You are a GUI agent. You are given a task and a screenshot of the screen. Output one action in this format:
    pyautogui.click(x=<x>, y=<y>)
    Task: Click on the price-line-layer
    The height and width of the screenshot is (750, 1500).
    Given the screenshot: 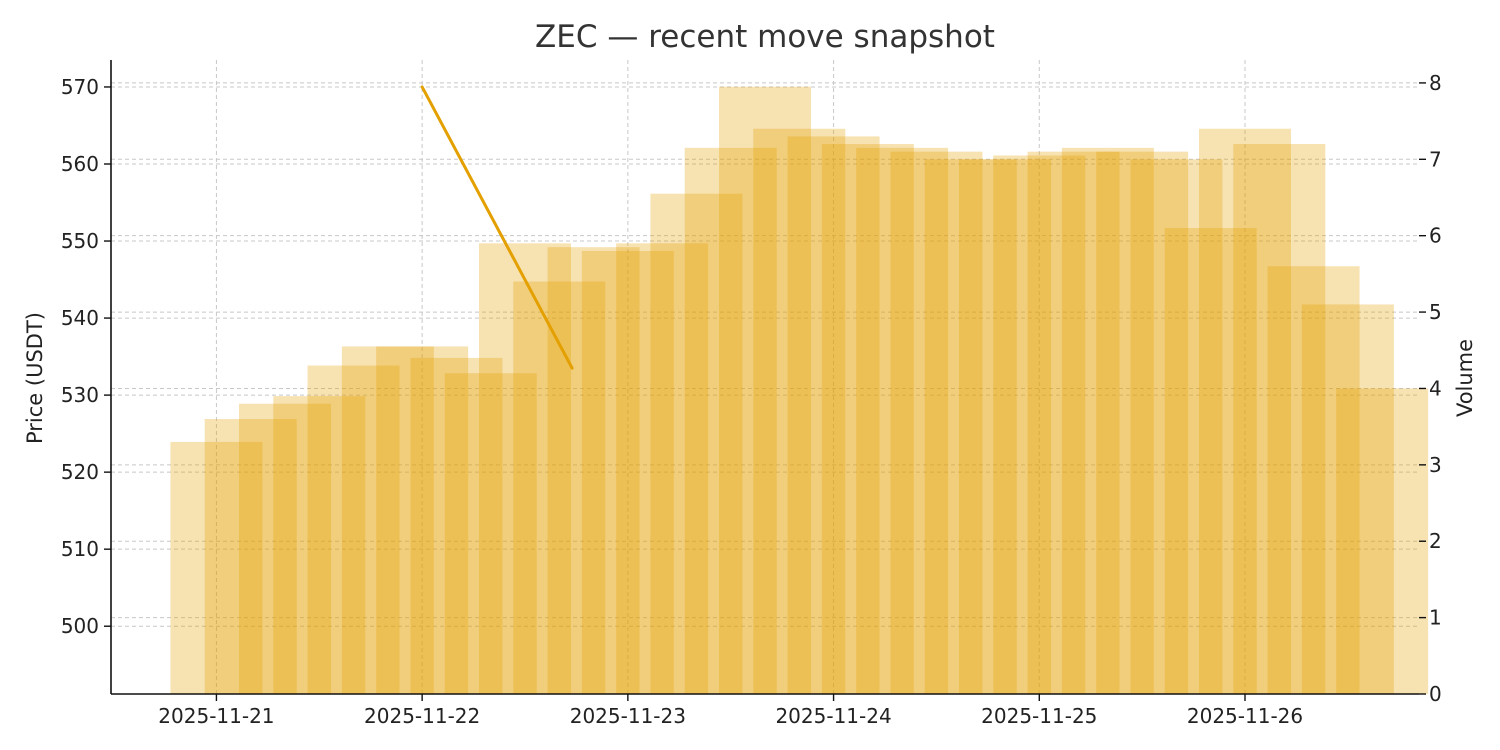 What is the action you would take?
    pyautogui.click(x=497, y=227)
    